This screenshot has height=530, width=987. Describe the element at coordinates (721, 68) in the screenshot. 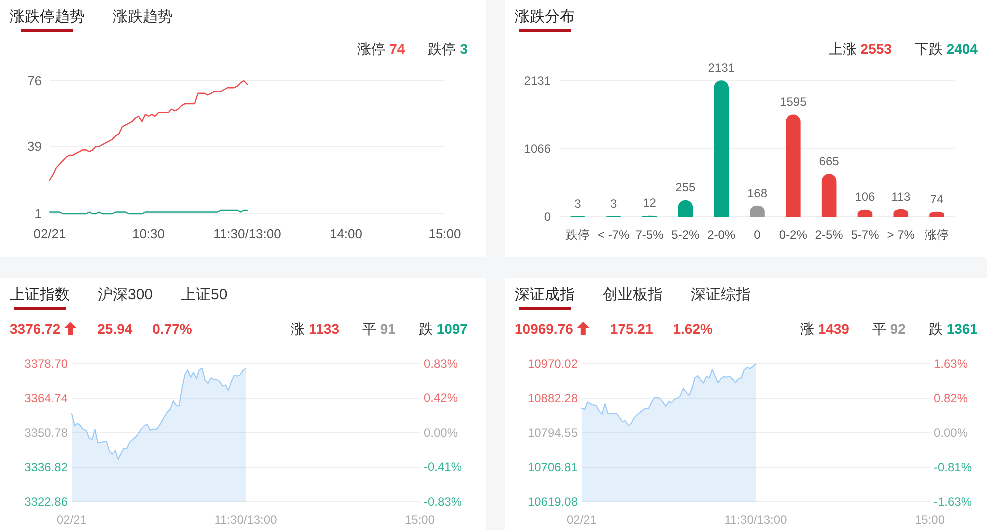

I see `data-label: 2131` at that location.